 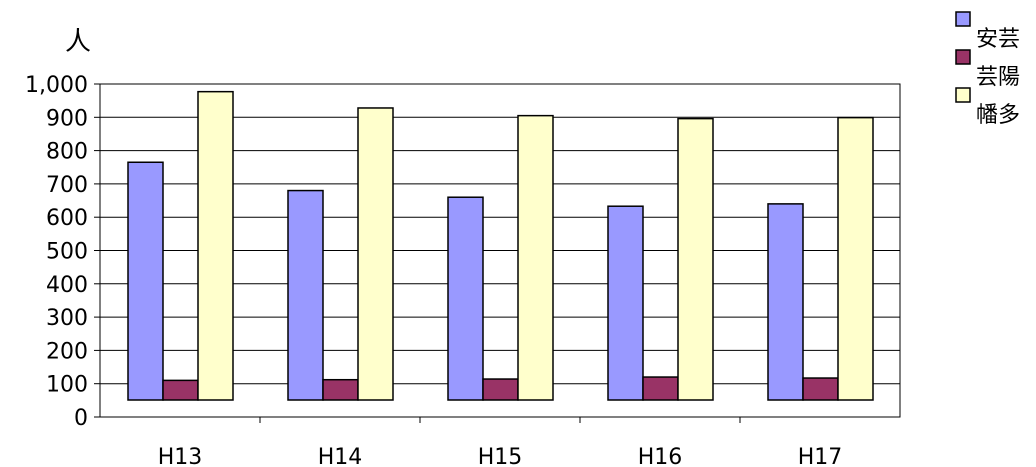 What do you see at coordinates (500, 442) in the screenshot?
I see `x-axis-ticks: H13 H14 H15 H16 H17` at bounding box center [500, 442].